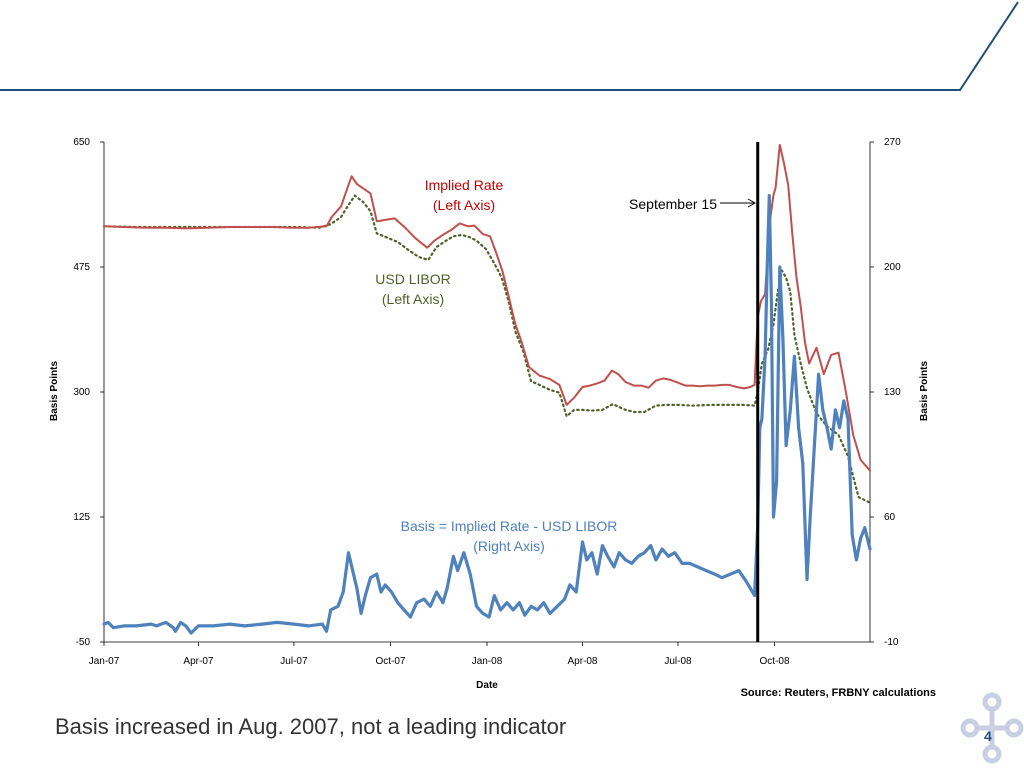  What do you see at coordinates (892, 267) in the screenshot?
I see `y-right-tick-label: 200` at bounding box center [892, 267].